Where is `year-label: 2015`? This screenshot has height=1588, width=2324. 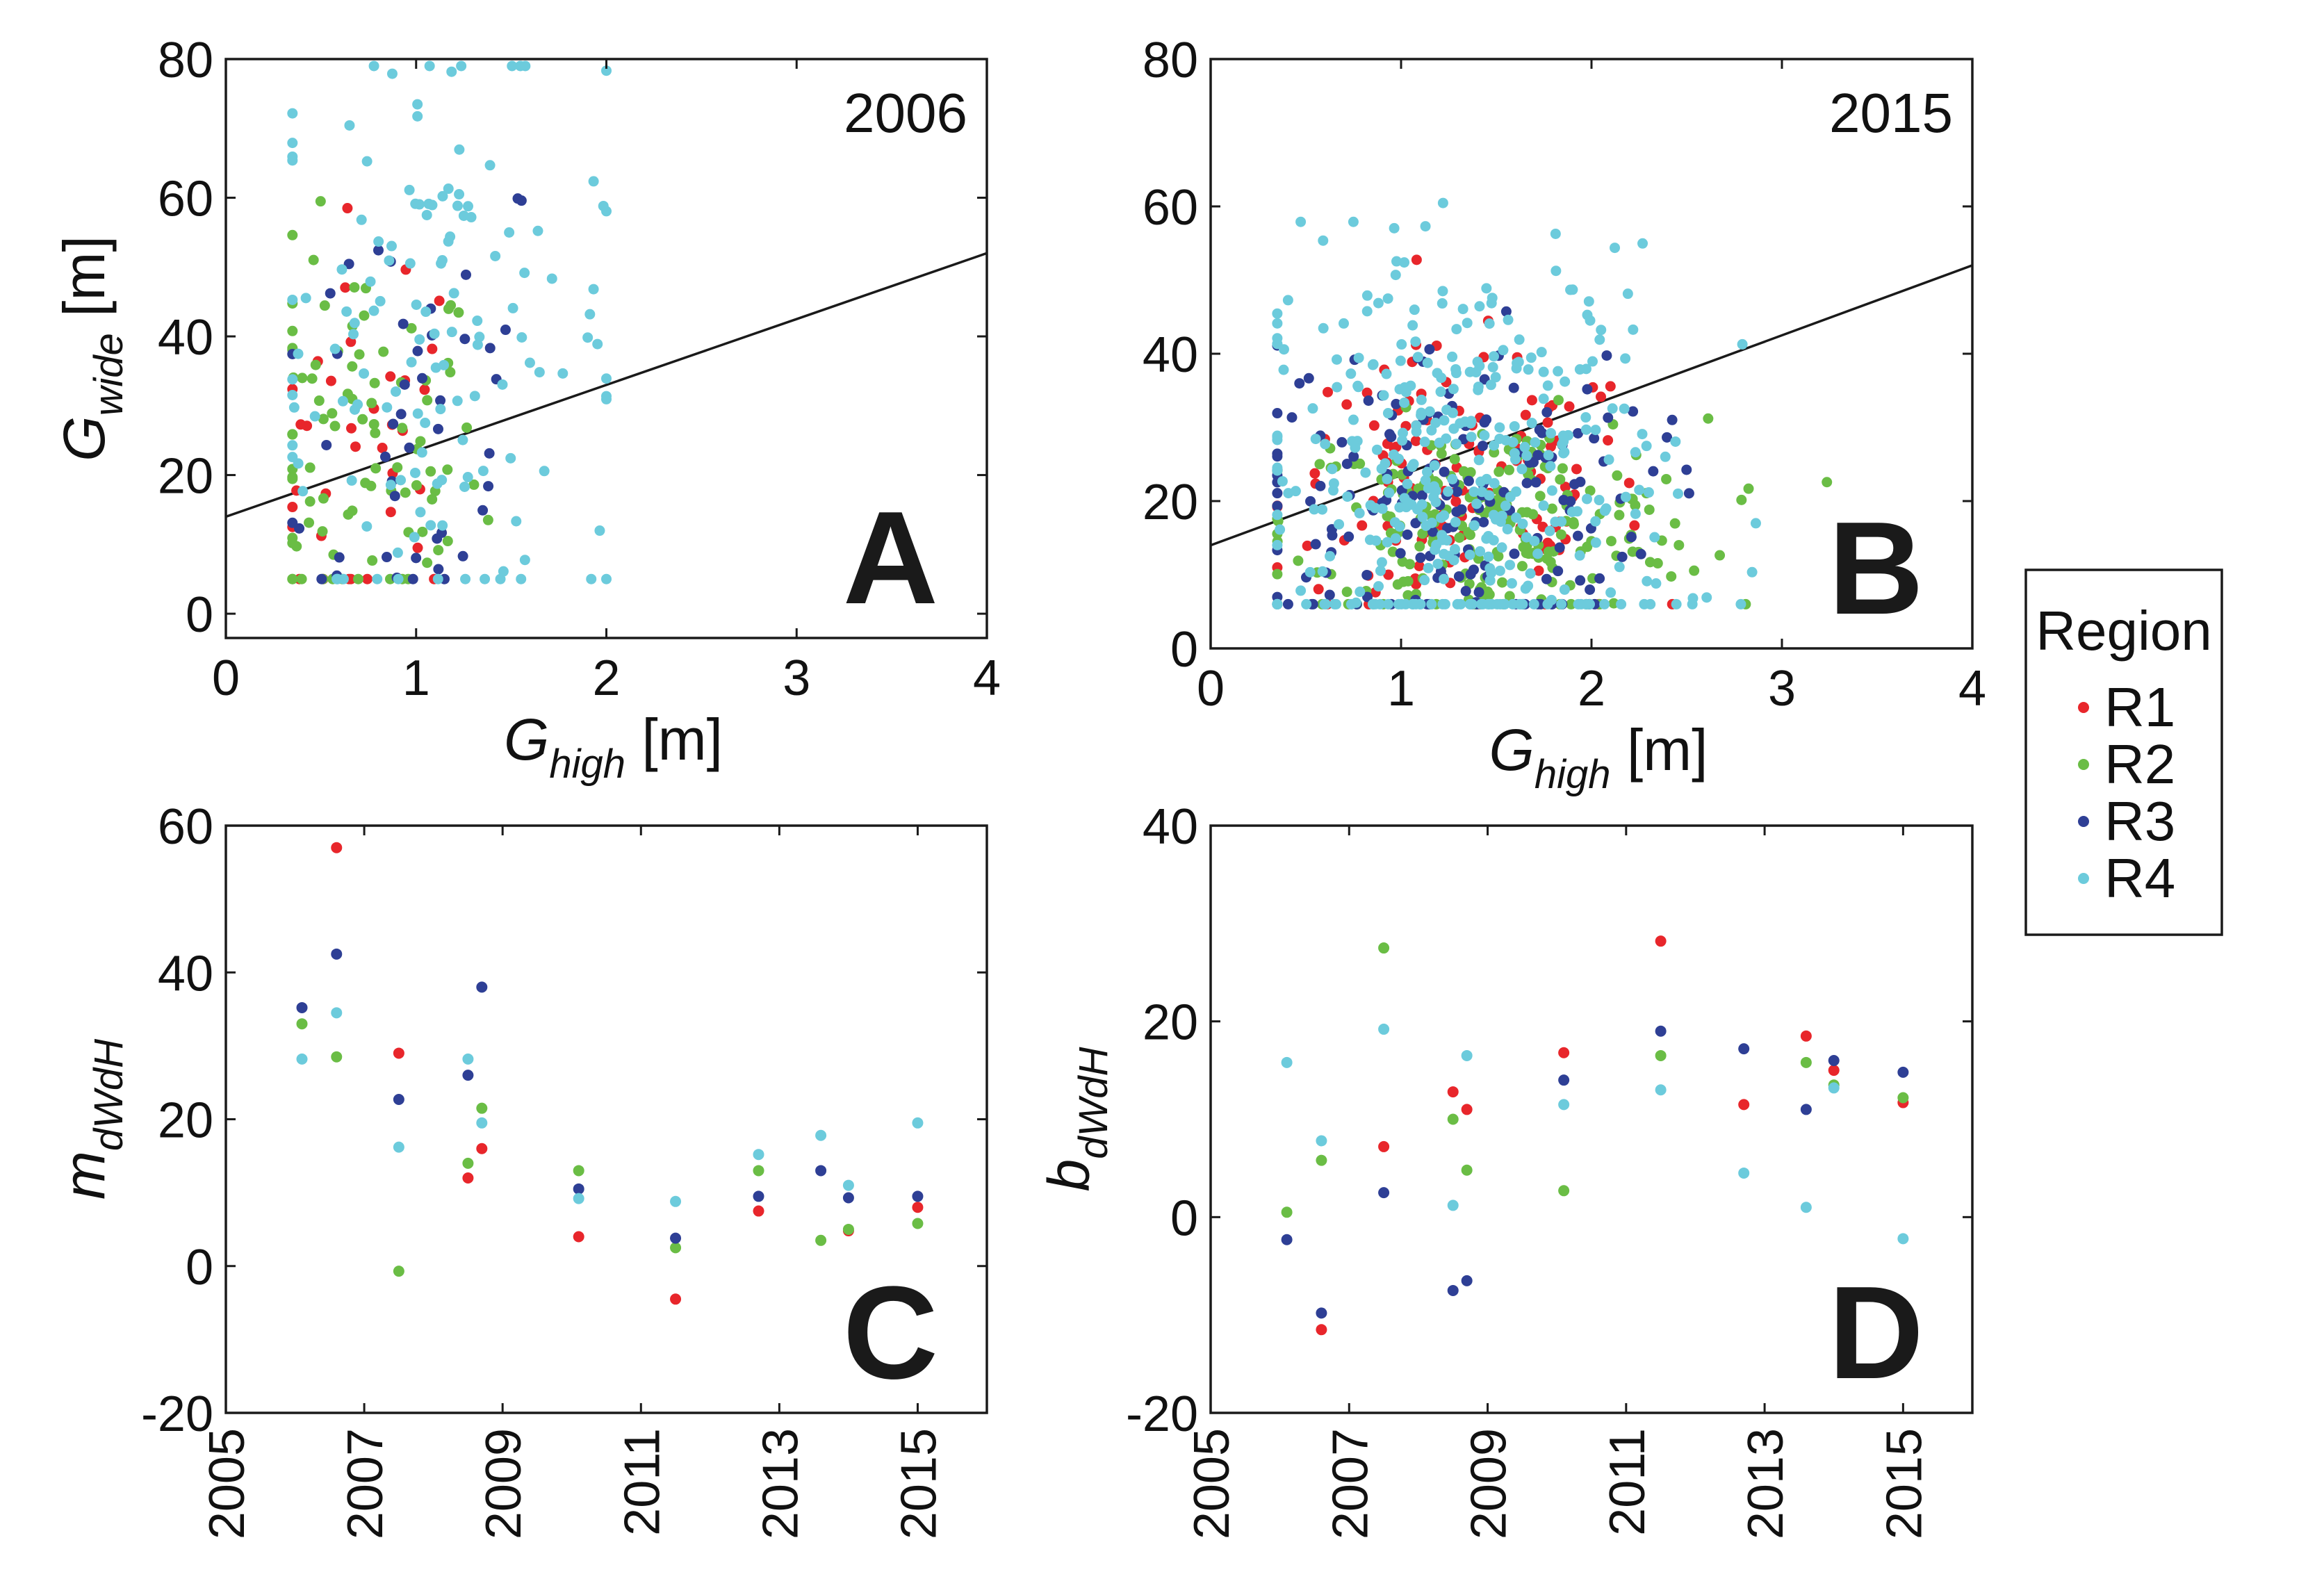 year-label: 2015 is located at coordinates (1891, 113).